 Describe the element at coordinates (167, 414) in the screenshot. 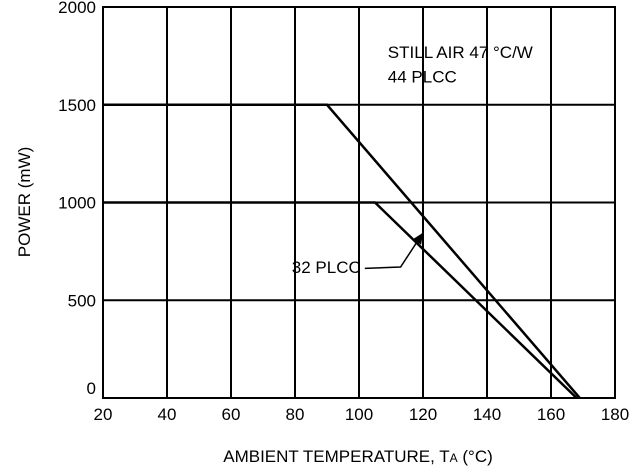

I see `x-tick-label-40: 40` at that location.